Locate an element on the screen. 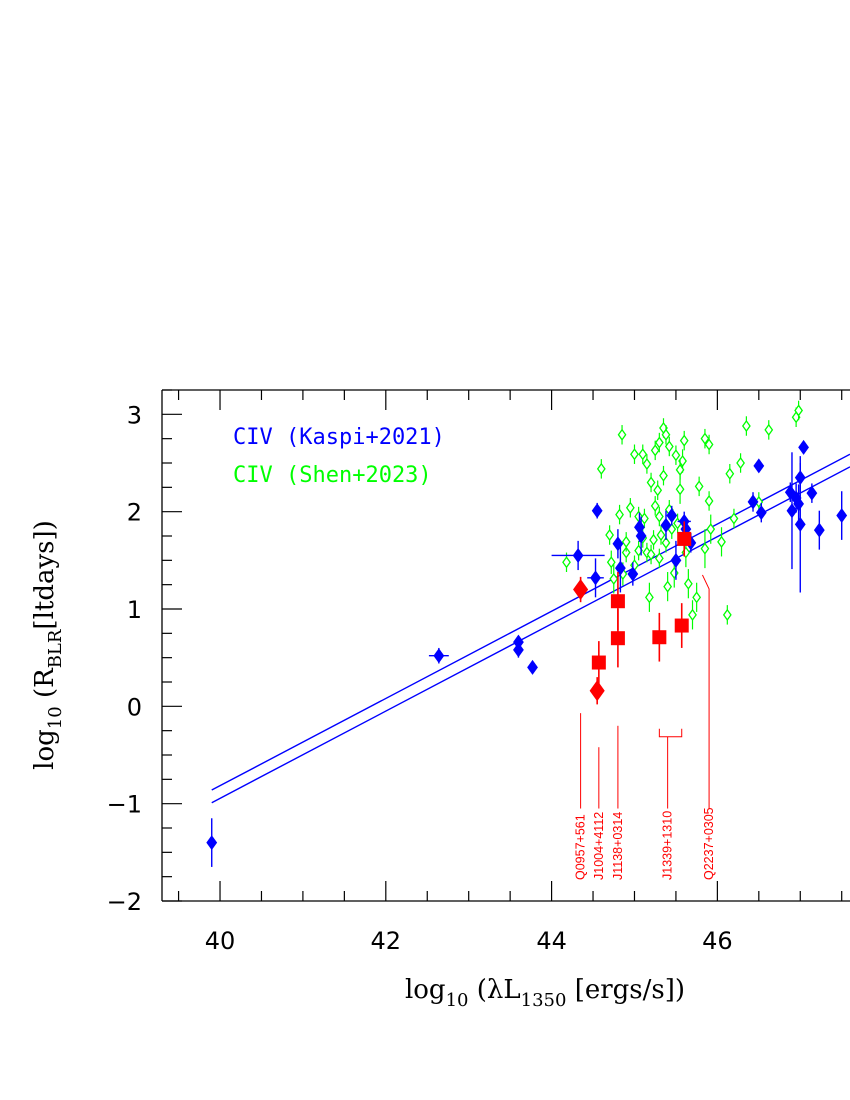 Image resolution: width=850 pixels, height=1100 pixels. x-axis-title-sub: 10 is located at coordinates (457, 1000).